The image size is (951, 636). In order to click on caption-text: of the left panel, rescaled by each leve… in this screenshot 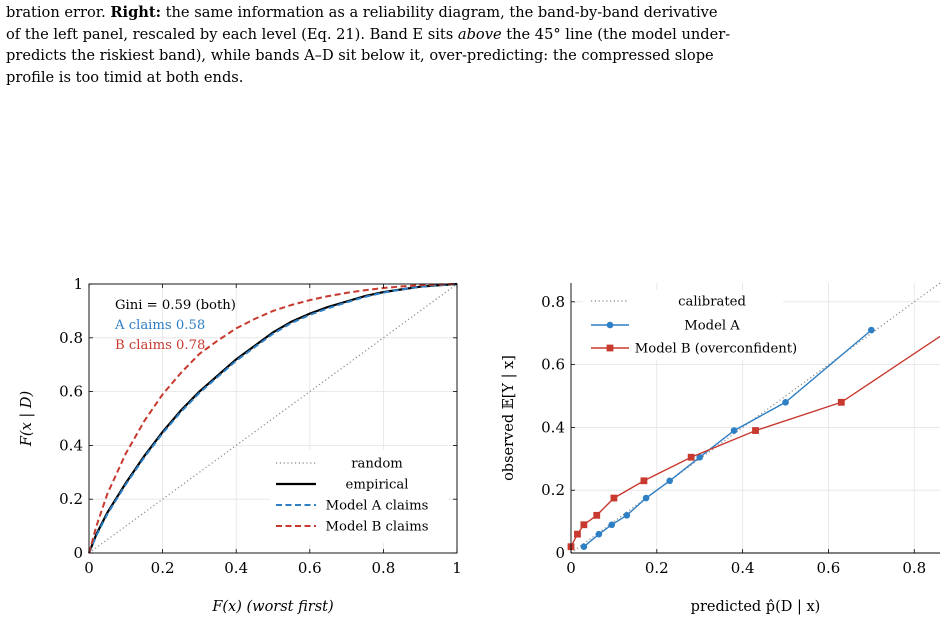, I will do `click(232, 34)`.